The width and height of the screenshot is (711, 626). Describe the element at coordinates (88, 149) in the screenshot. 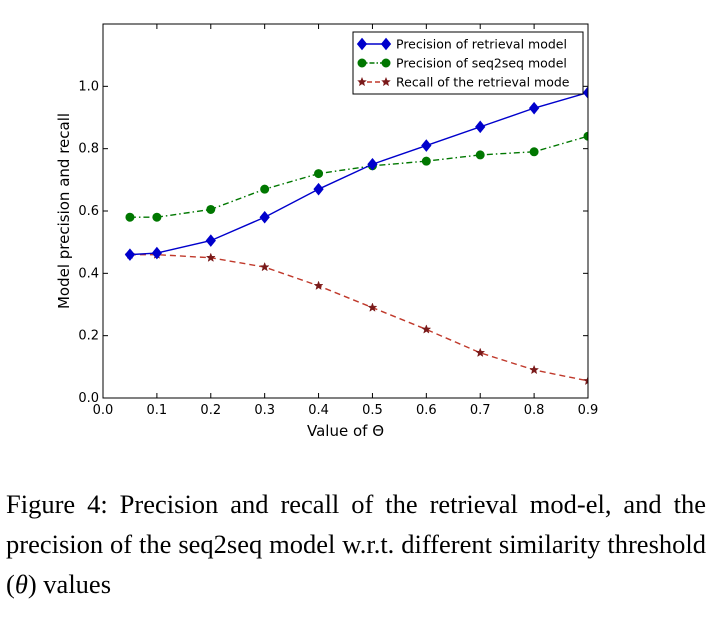

I see `y-tick-label: 0.8` at that location.